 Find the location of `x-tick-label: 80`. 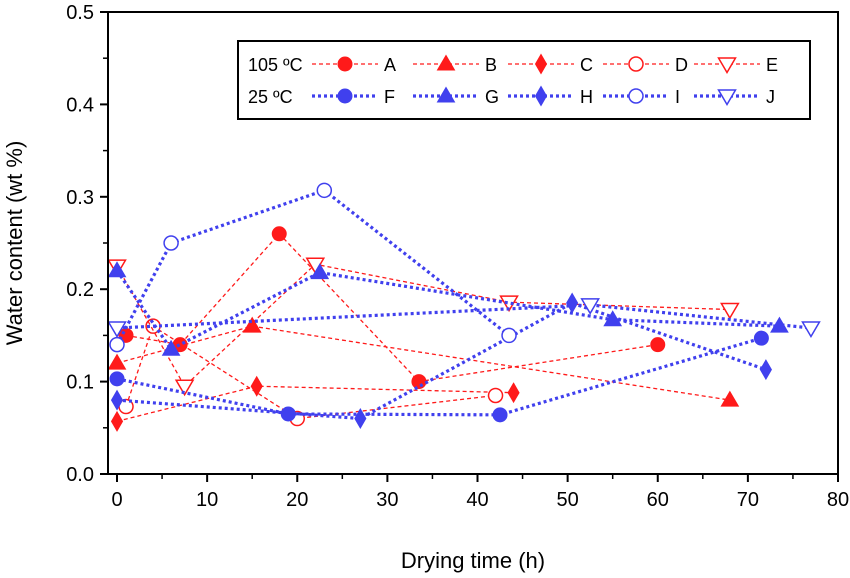

x-tick-label: 80 is located at coordinates (838, 500).